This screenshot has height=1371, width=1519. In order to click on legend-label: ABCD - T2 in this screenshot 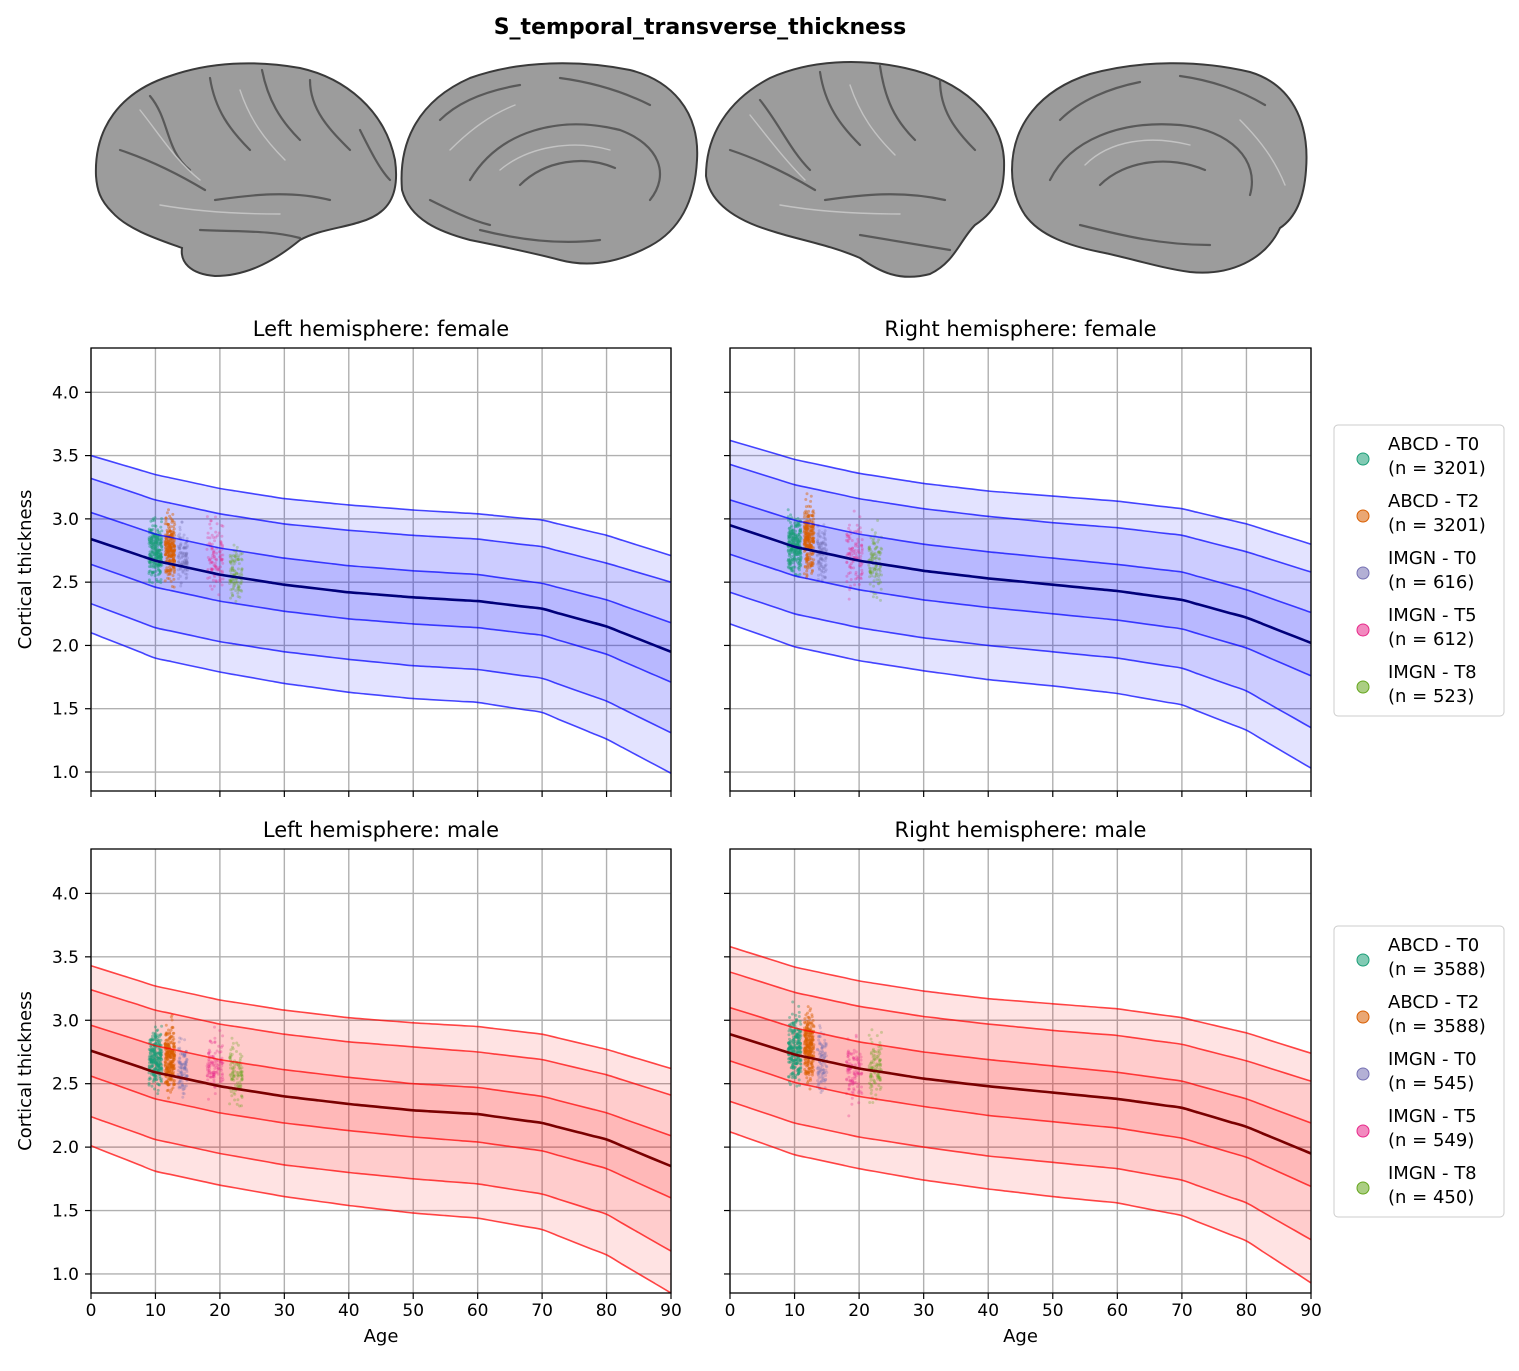, I will do `click(1433, 1002)`.